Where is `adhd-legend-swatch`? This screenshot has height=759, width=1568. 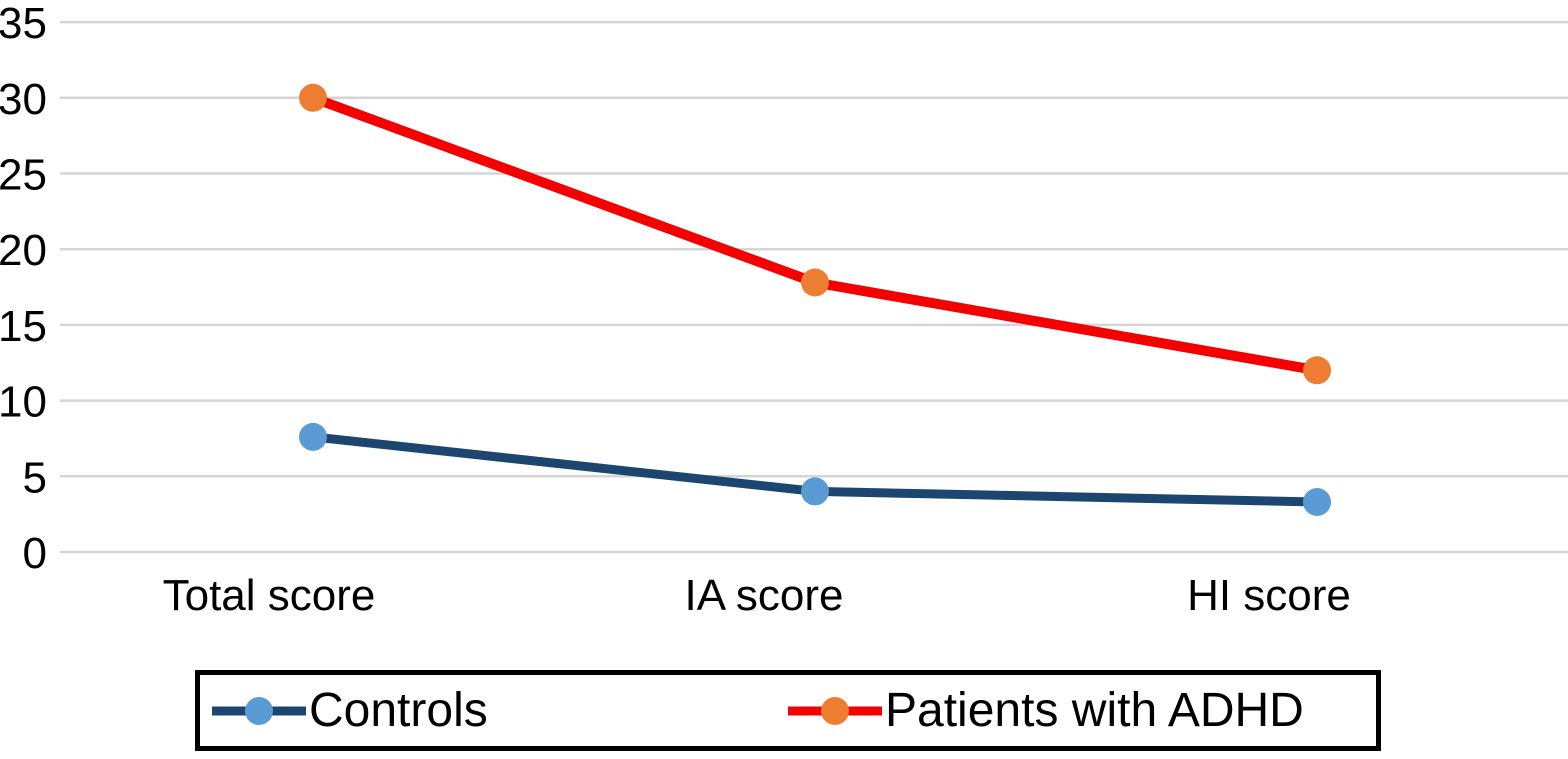 adhd-legend-swatch is located at coordinates (835, 711).